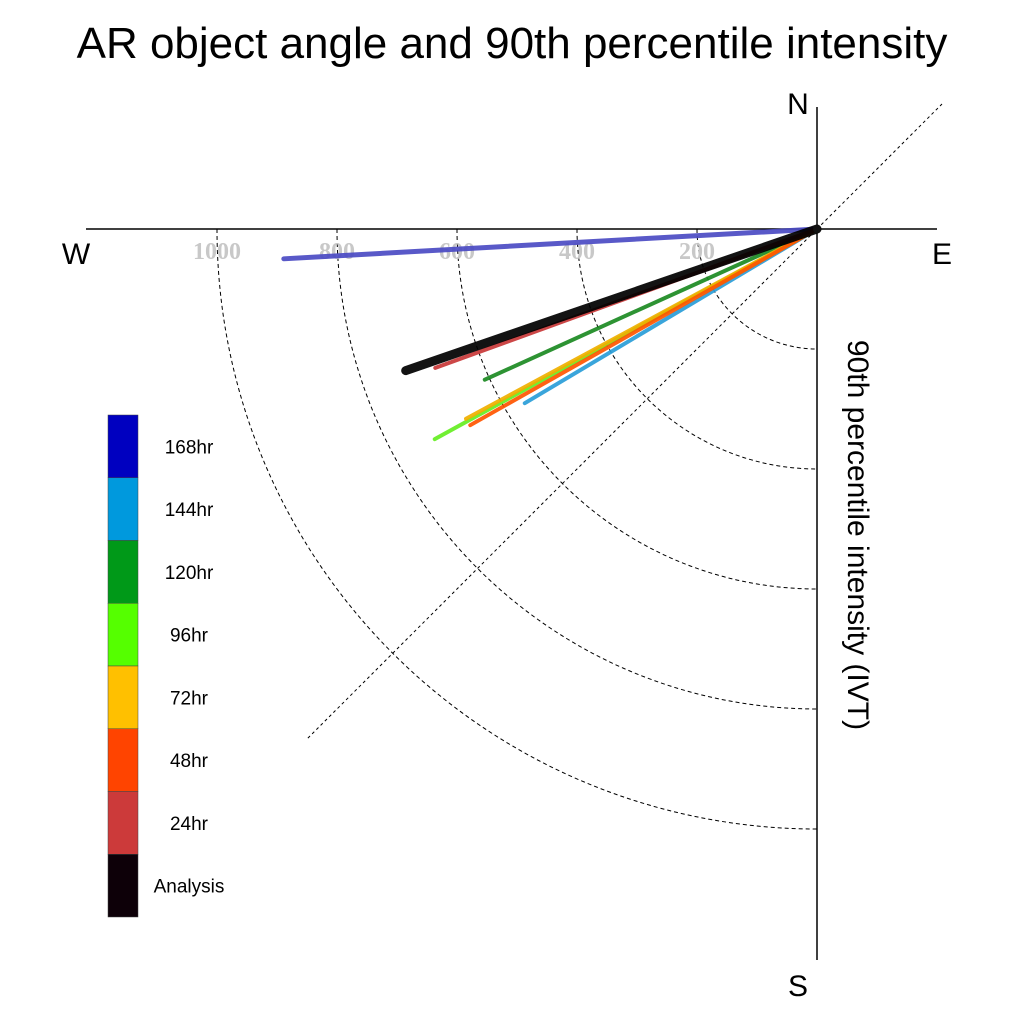 The height and width of the screenshot is (1024, 1024). What do you see at coordinates (189, 447) in the screenshot?
I see `legend-label-168hr: 168hr` at bounding box center [189, 447].